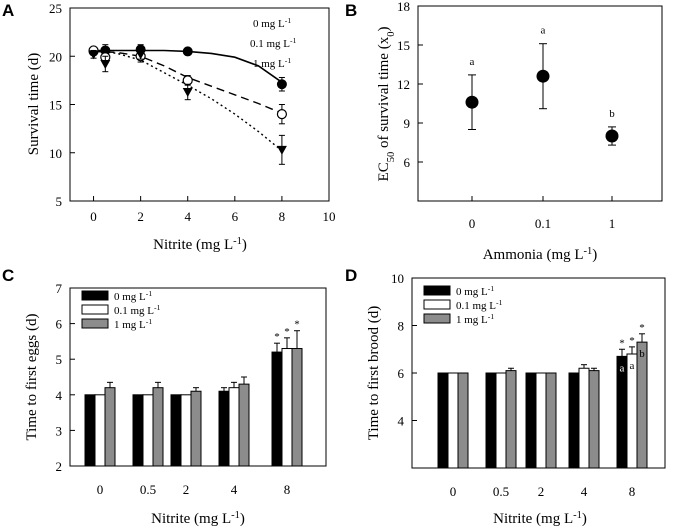 Image resolution: width=685 pixels, height=531 pixels. What do you see at coordinates (540, 519) in the screenshot?
I see `panel-d-x-axis-title: Nitrite (mg L-1)` at bounding box center [540, 519].